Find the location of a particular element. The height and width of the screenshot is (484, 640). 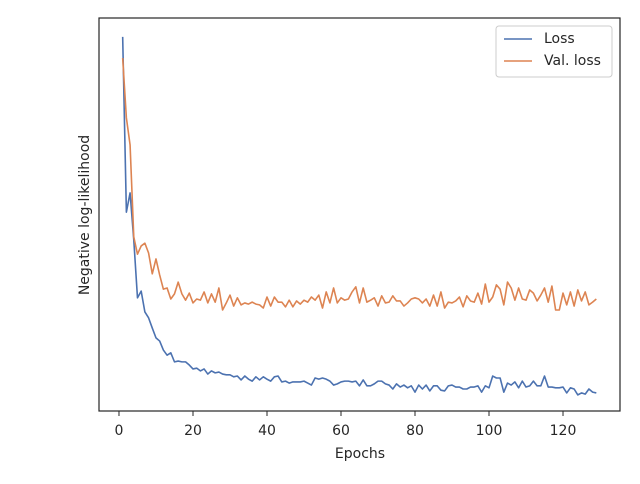

y-axis-label: Negative log-likelihood is located at coordinates (85, 215).